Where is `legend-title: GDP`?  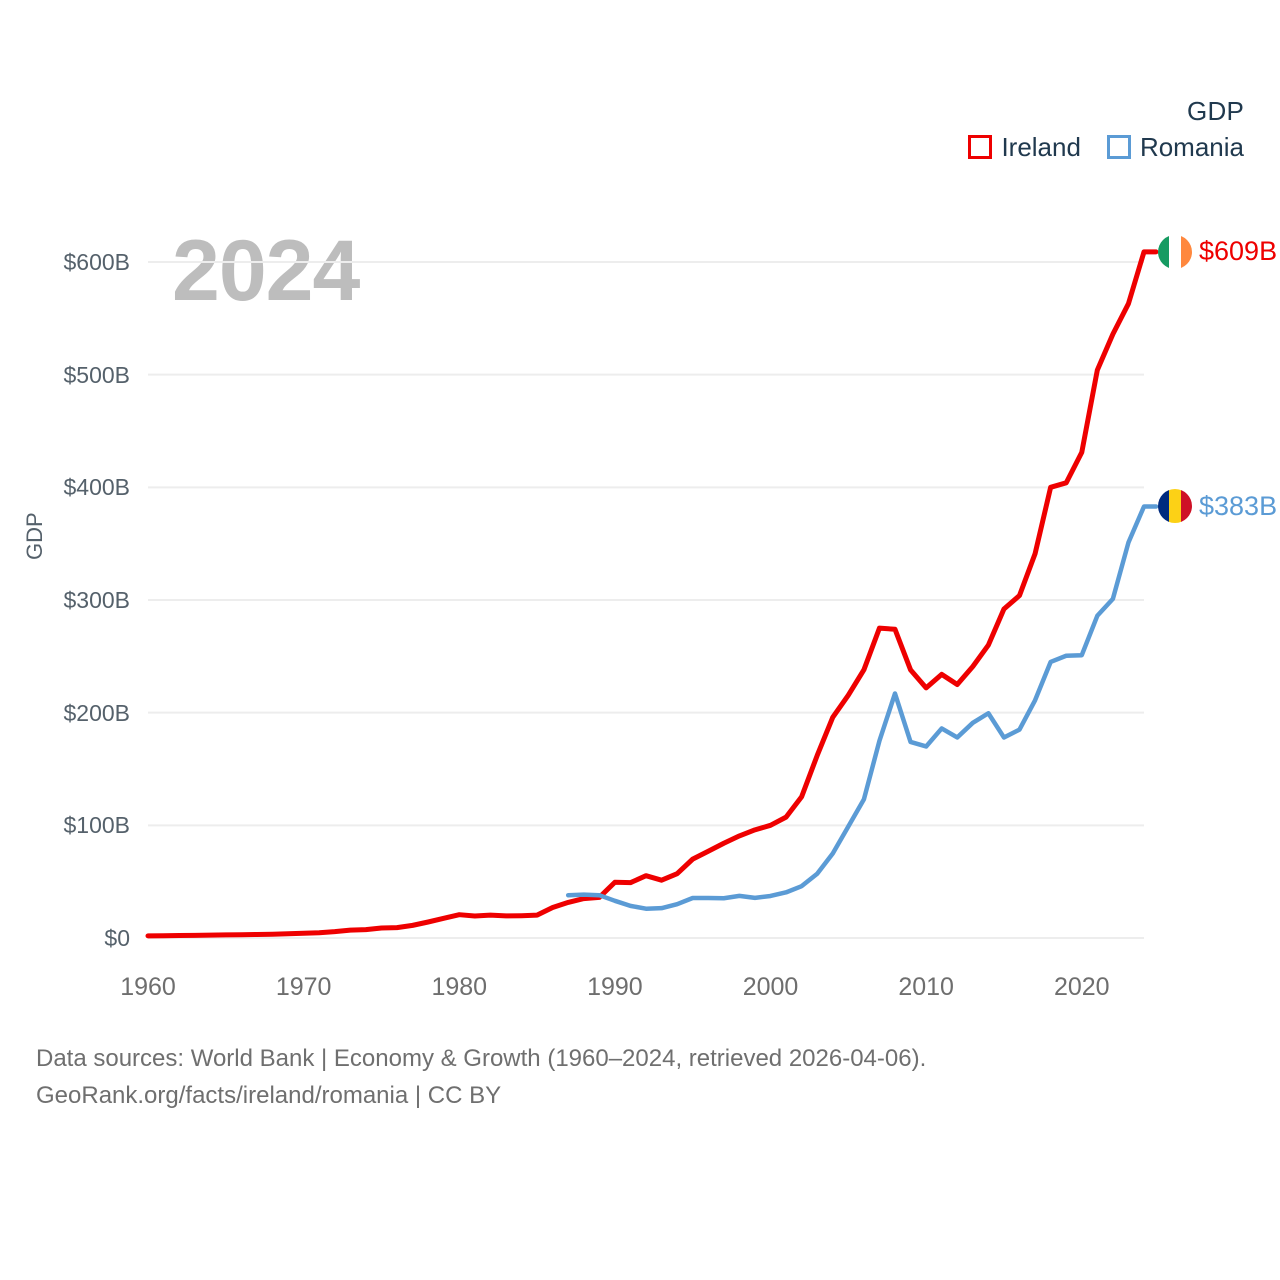
legend-title: GDP is located at coordinates (1215, 111).